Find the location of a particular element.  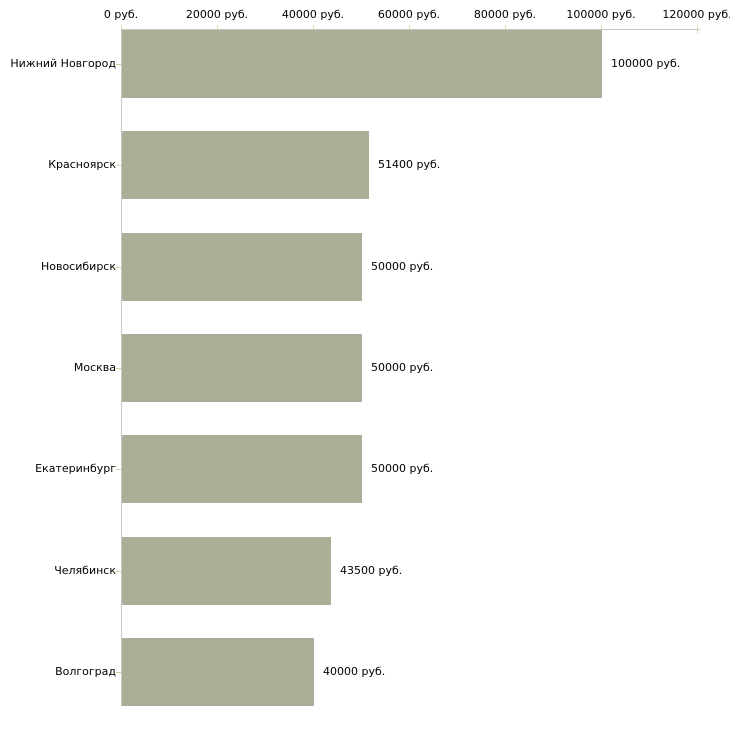

value-label: 40000 руб. is located at coordinates (354, 671).